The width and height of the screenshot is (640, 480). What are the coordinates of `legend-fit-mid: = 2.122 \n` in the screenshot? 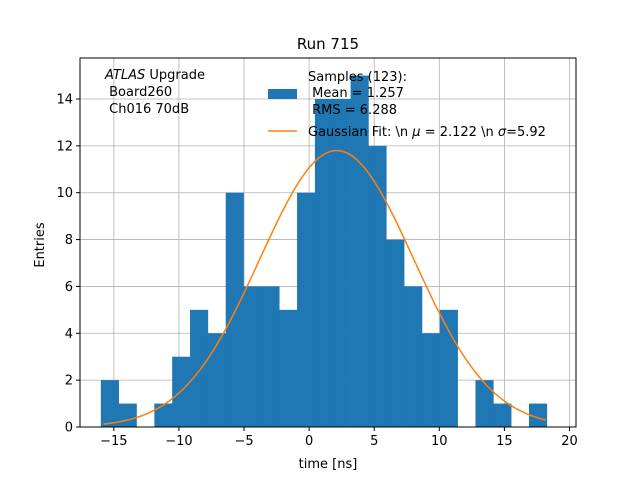 It's located at (459, 132).